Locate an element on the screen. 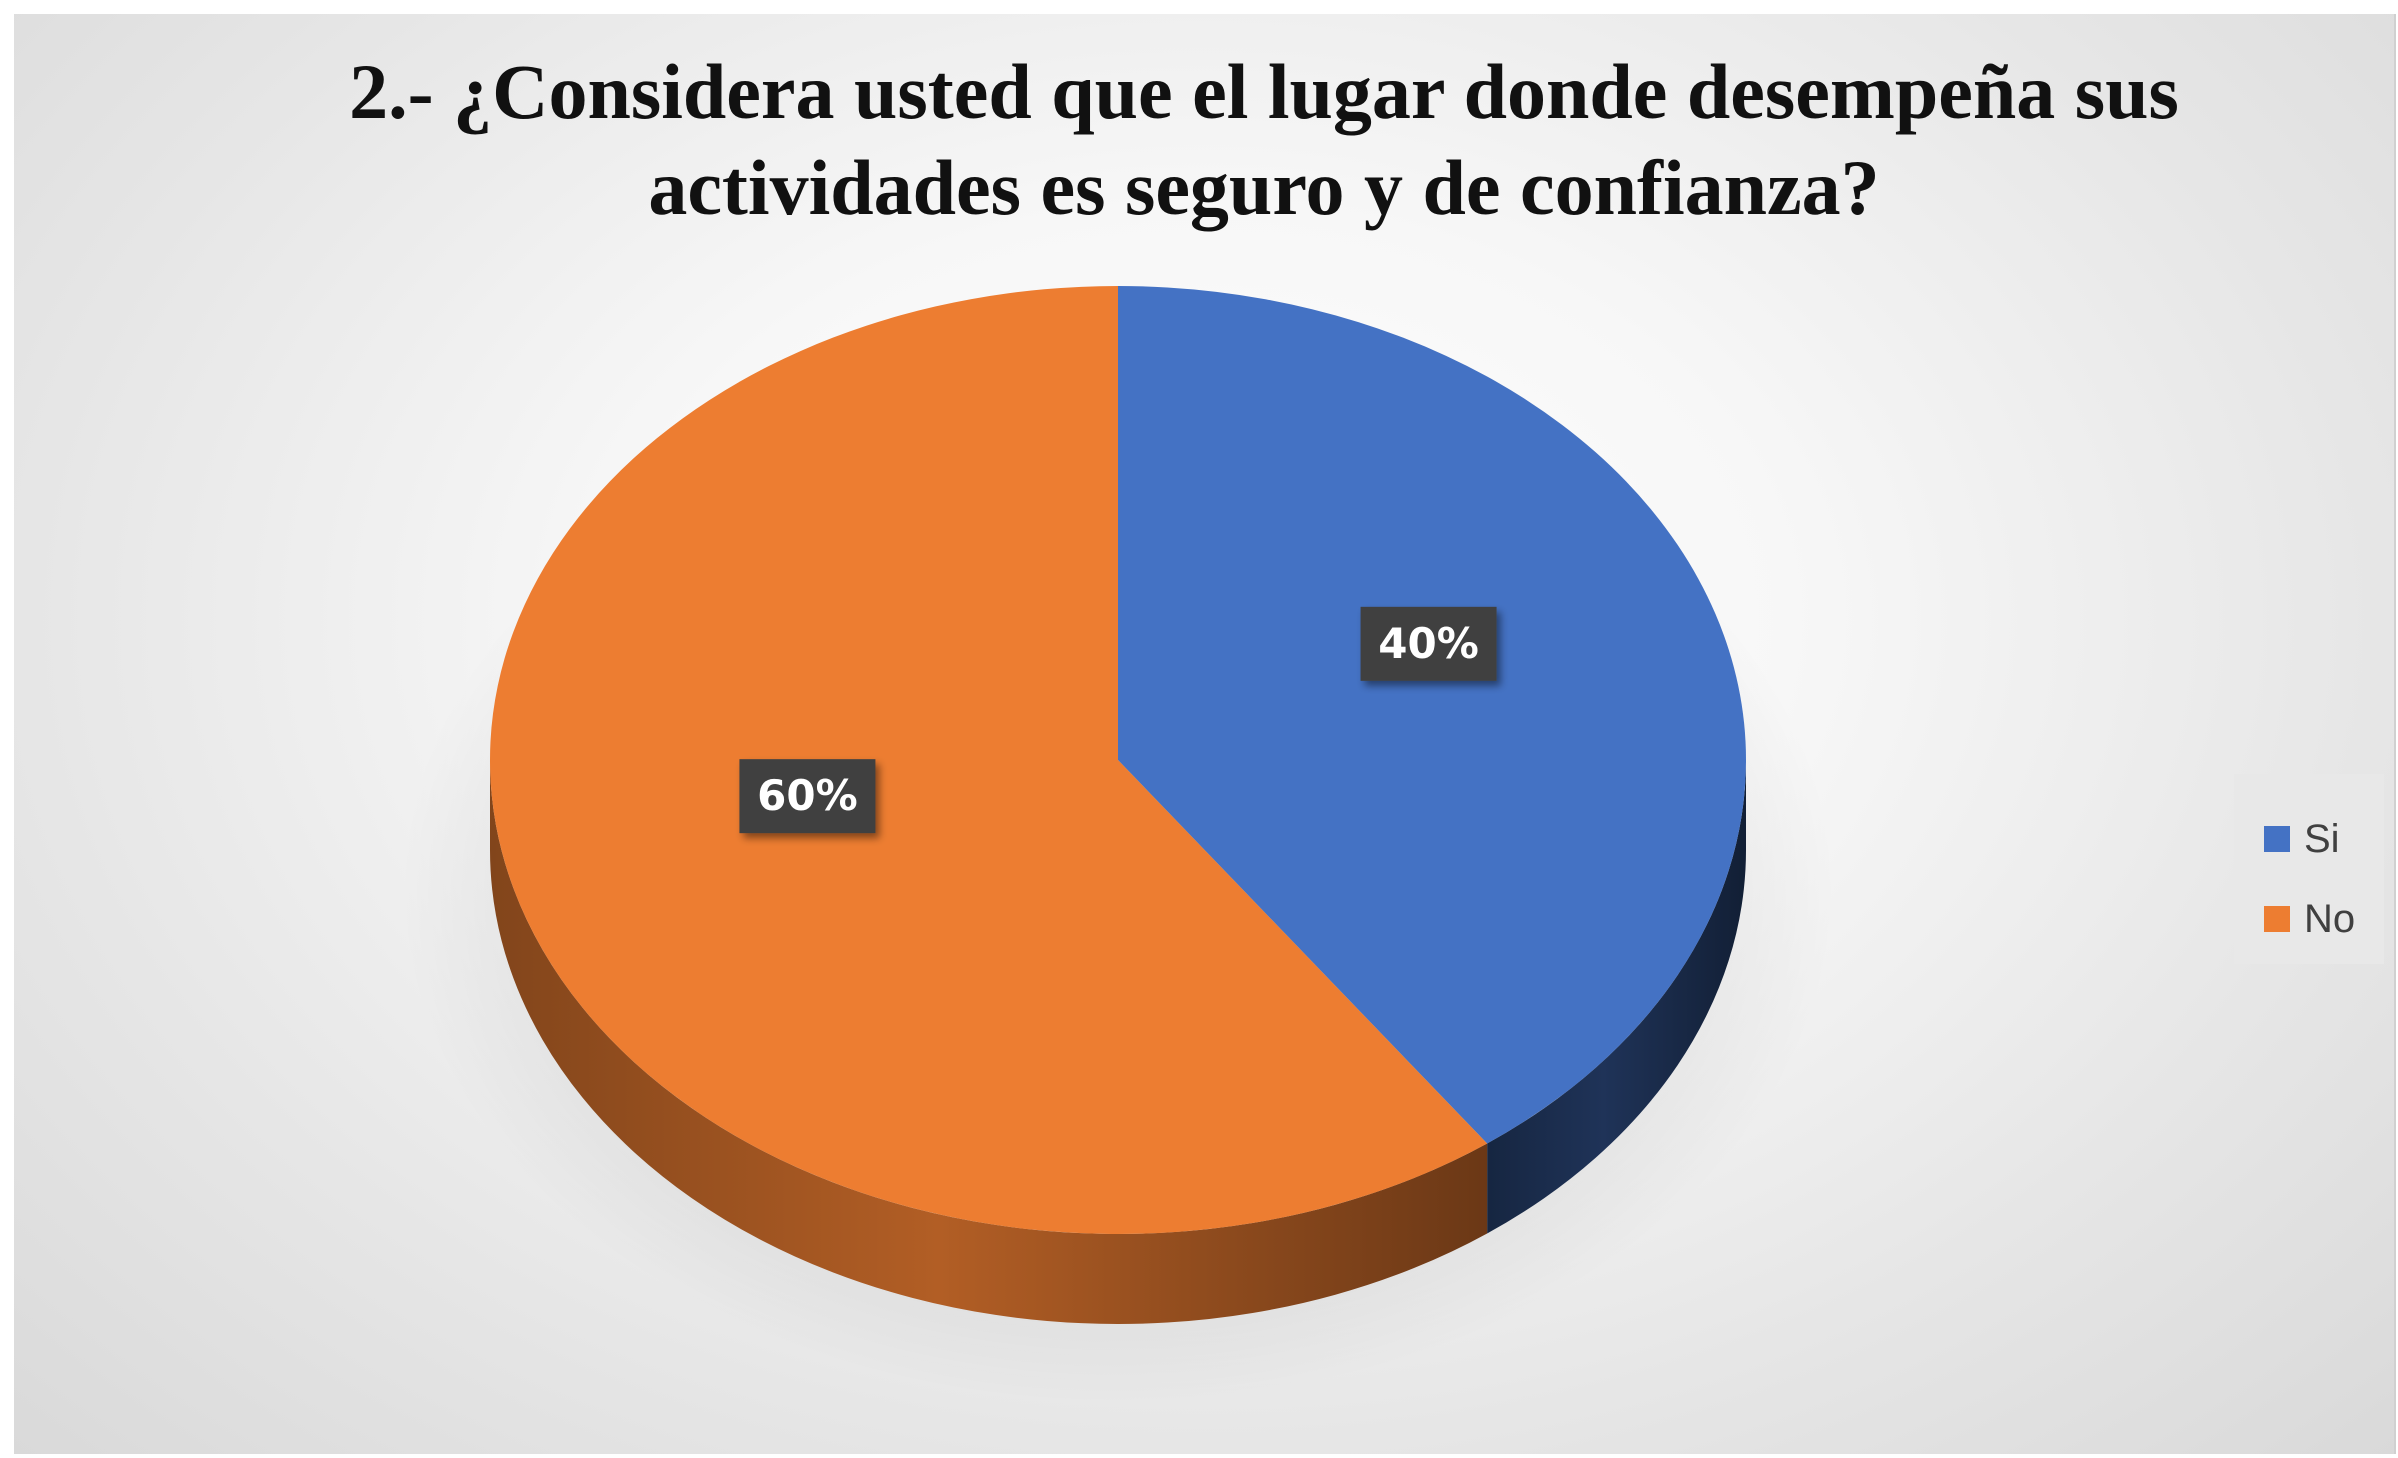 The width and height of the screenshot is (2398, 1458). data-label-text-no: 60% is located at coordinates (807, 795).